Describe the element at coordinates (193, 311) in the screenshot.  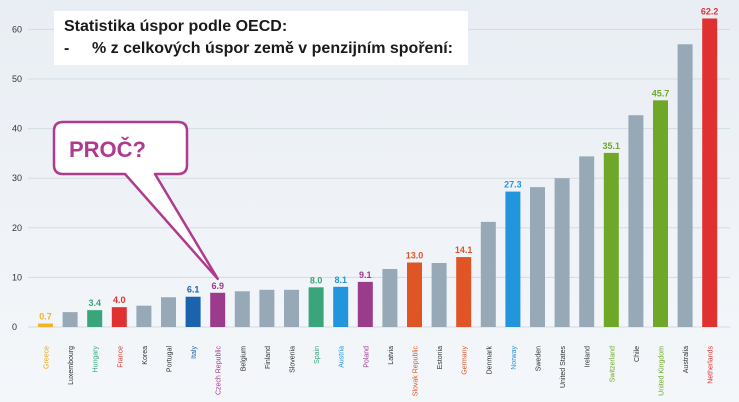
I see `bar-italy` at that location.